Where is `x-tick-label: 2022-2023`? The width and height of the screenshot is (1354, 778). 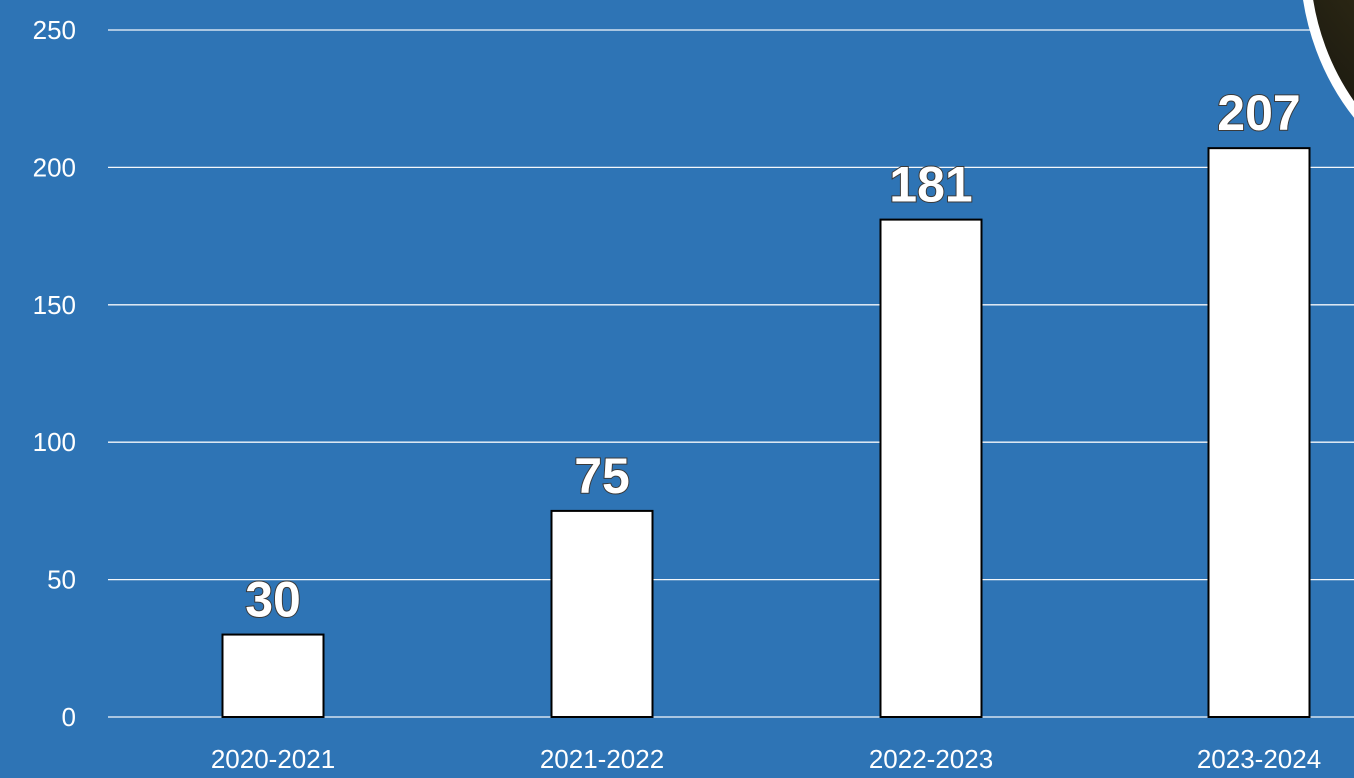
x-tick-label: 2022-2023 is located at coordinates (931, 759).